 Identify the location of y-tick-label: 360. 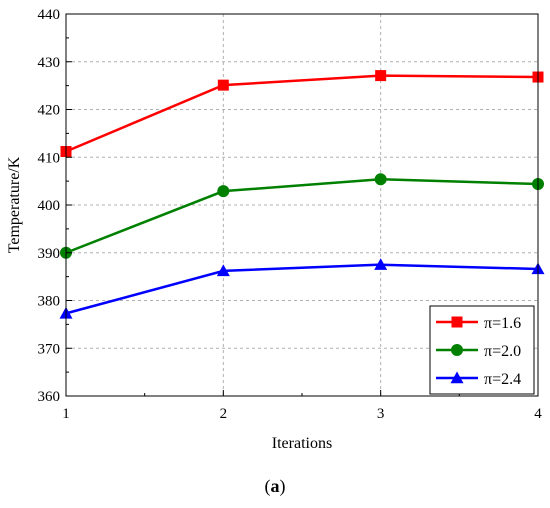
(49, 397).